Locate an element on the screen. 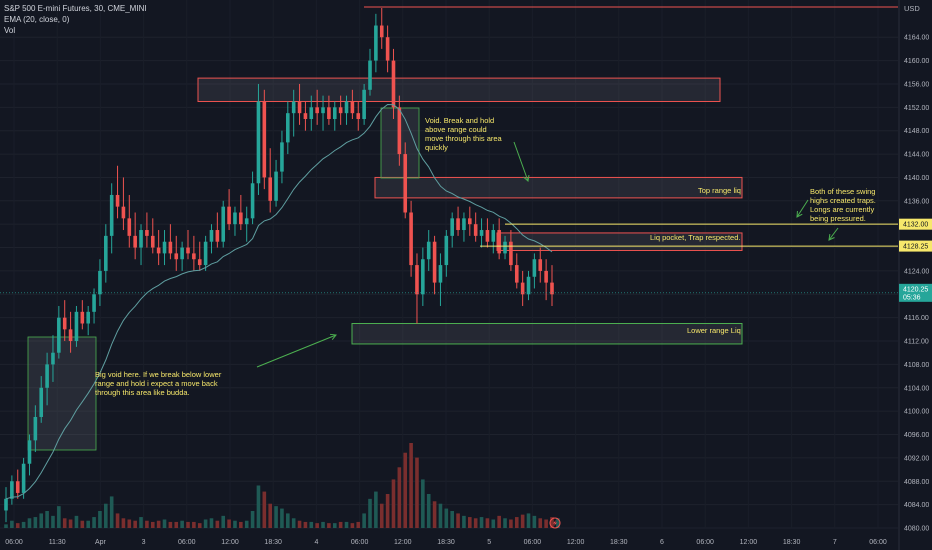 This screenshot has width=932, height=550. price-mark-tag is located at coordinates (915, 224).